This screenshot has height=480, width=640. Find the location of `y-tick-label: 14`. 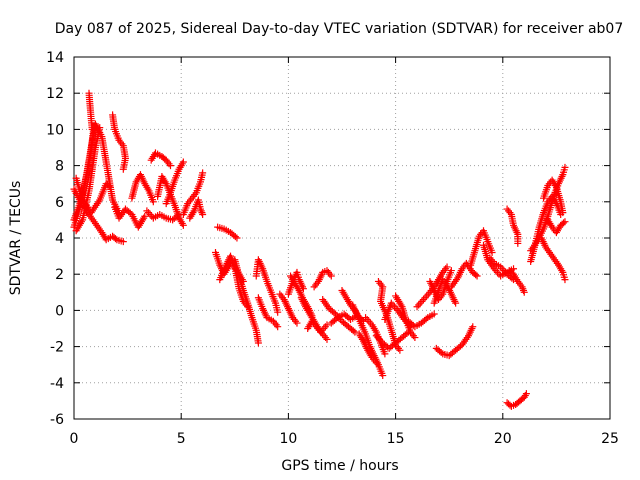

y-tick-label: 14 is located at coordinates (55, 58).